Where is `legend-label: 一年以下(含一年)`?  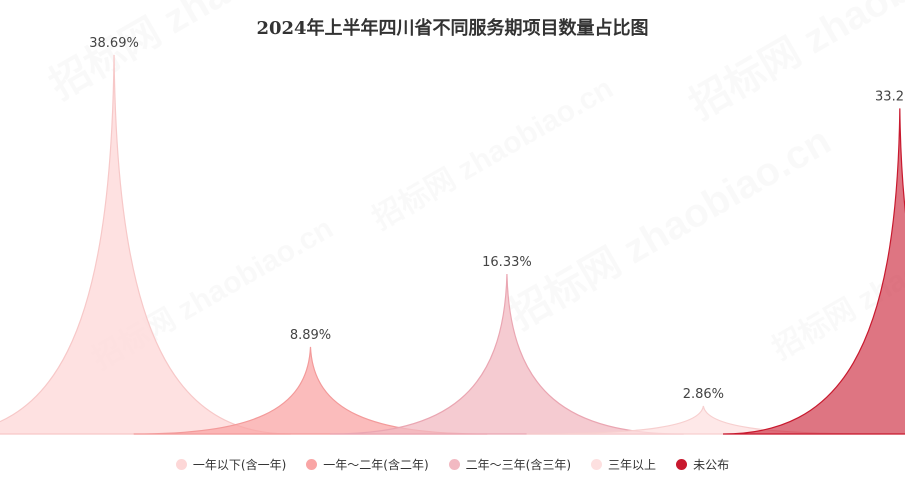 legend-label: 一年以下(含一年) is located at coordinates (239, 465).